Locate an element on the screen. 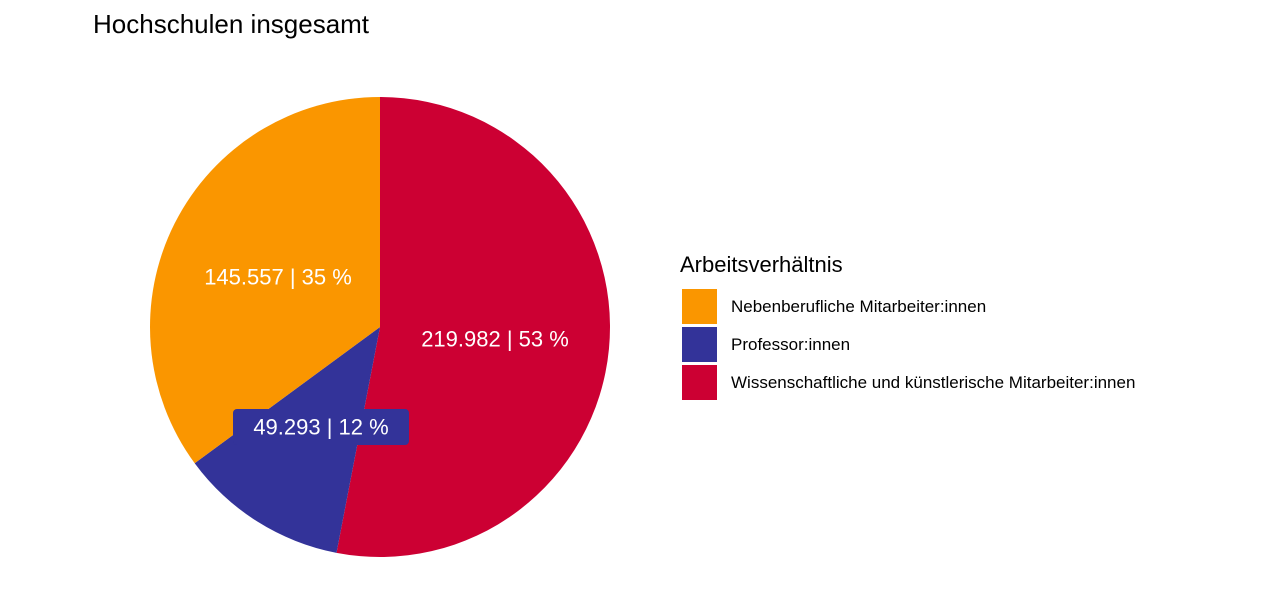 The height and width of the screenshot is (615, 1272). legend-title: Arbeitsverhältnis is located at coordinates (761, 264).